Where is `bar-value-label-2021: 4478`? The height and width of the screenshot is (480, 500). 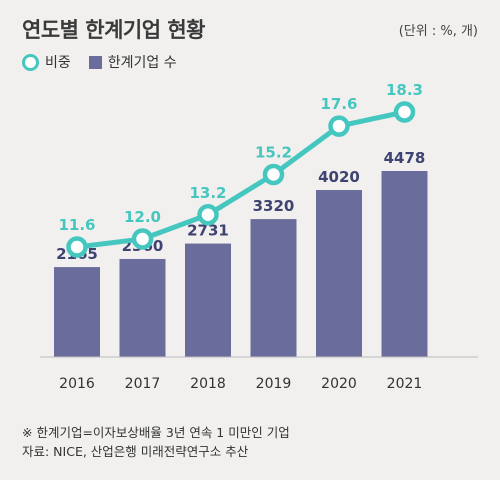 bar-value-label-2021: 4478 is located at coordinates (405, 158).